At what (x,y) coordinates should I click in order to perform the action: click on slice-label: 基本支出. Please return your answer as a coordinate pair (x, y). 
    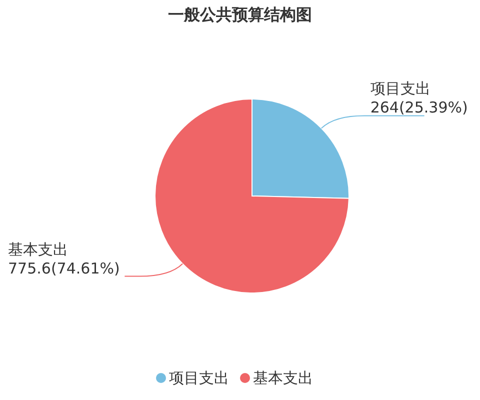
    Looking at the image, I should click on (38, 249).